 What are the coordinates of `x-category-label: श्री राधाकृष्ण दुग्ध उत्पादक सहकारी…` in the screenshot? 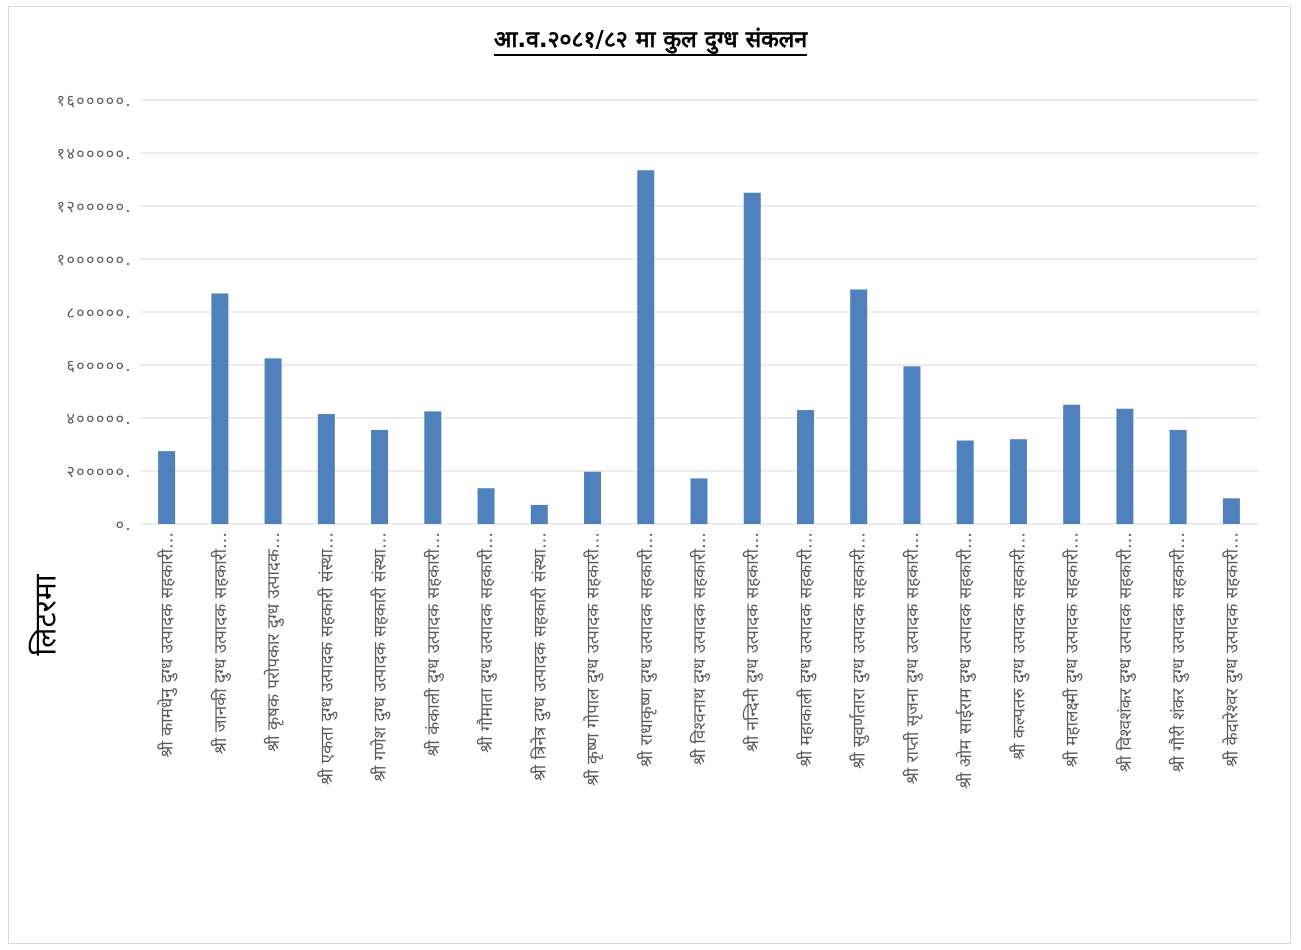 It's located at (646, 649).